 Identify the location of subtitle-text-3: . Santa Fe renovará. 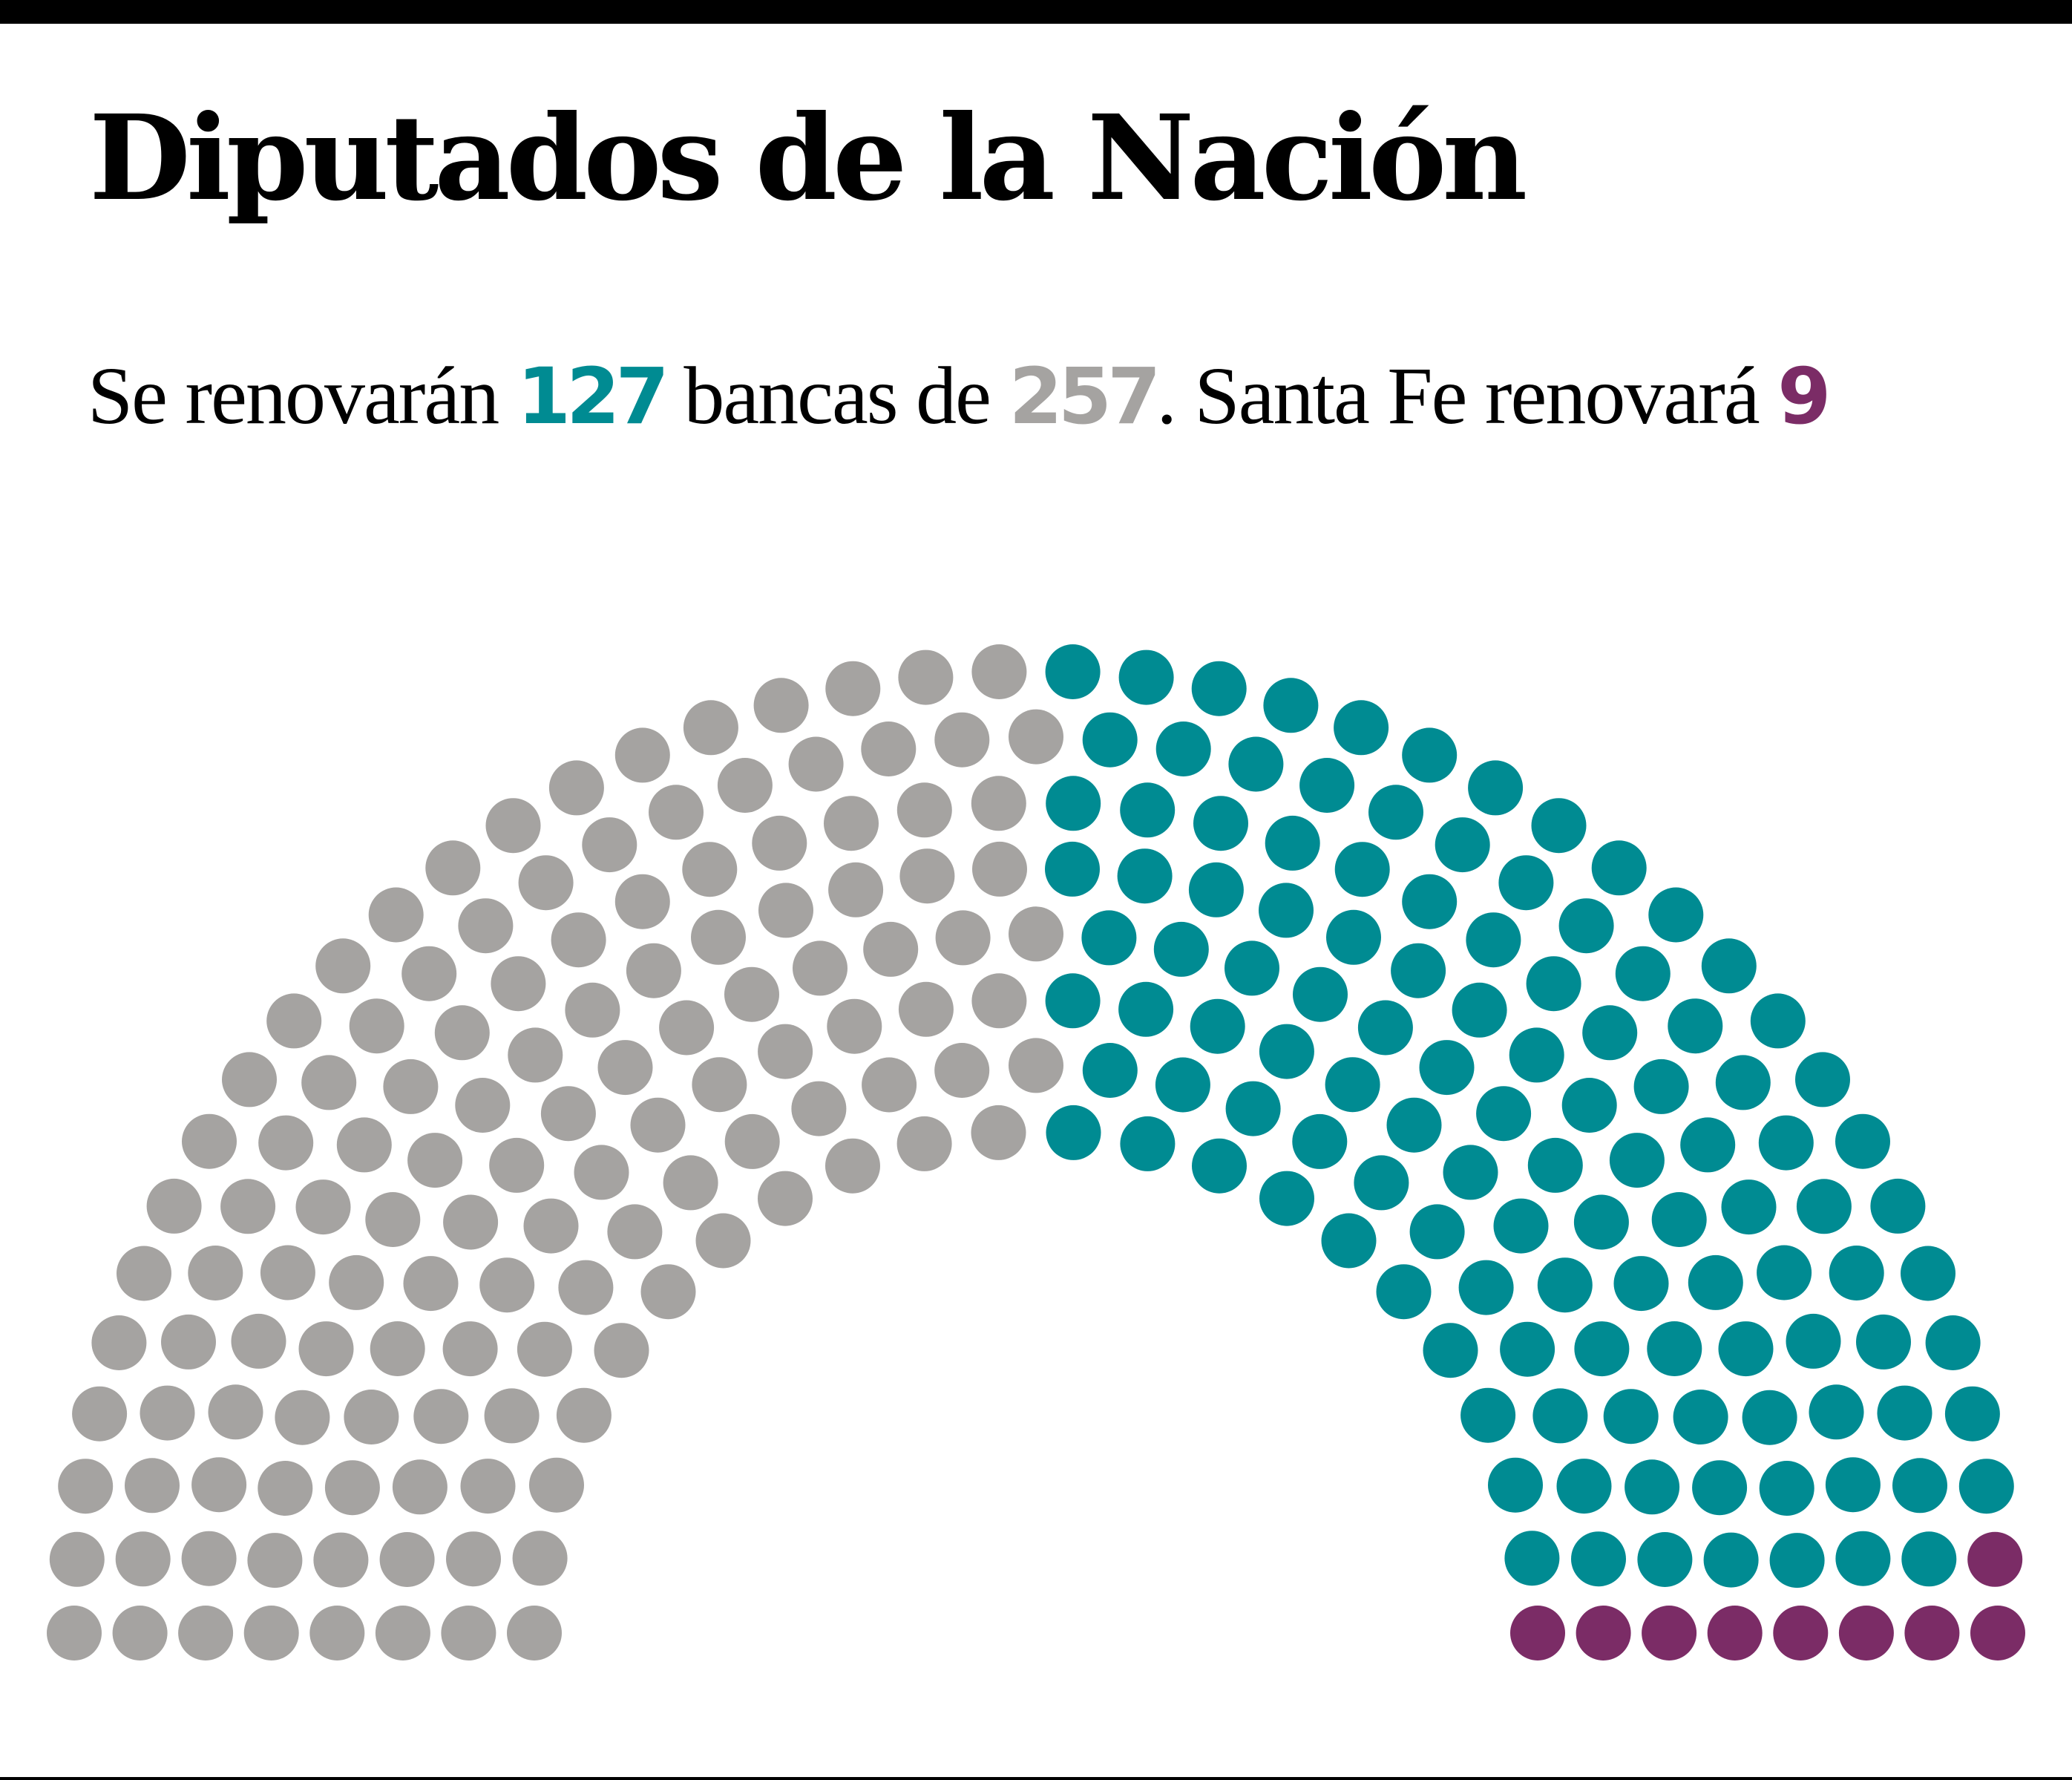
(1467, 395).